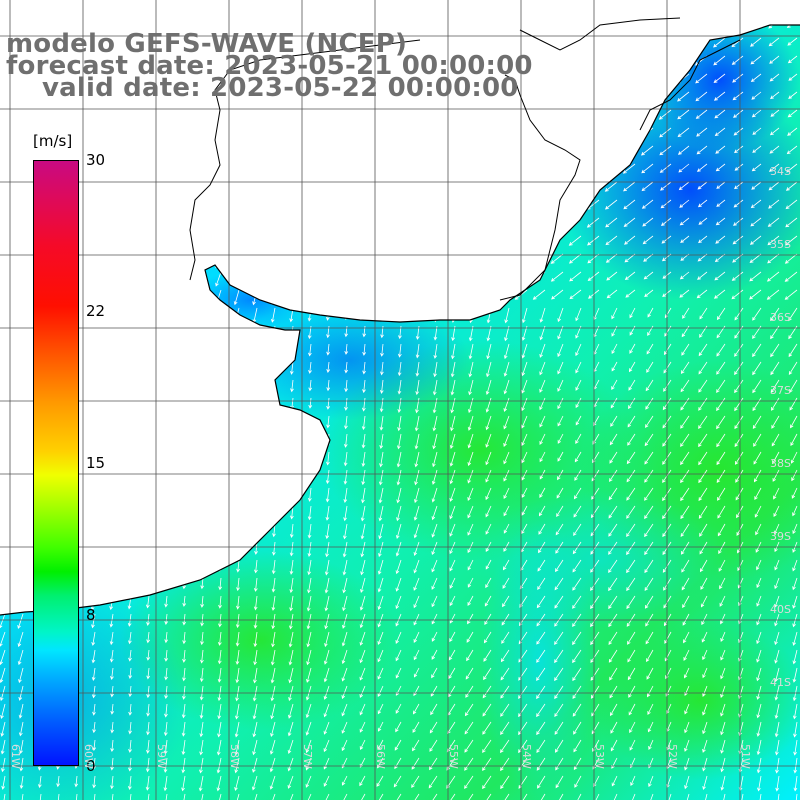 This screenshot has height=800, width=800. What do you see at coordinates (96, 311) in the screenshot?
I see `colorbar-tick-label: 22` at bounding box center [96, 311].